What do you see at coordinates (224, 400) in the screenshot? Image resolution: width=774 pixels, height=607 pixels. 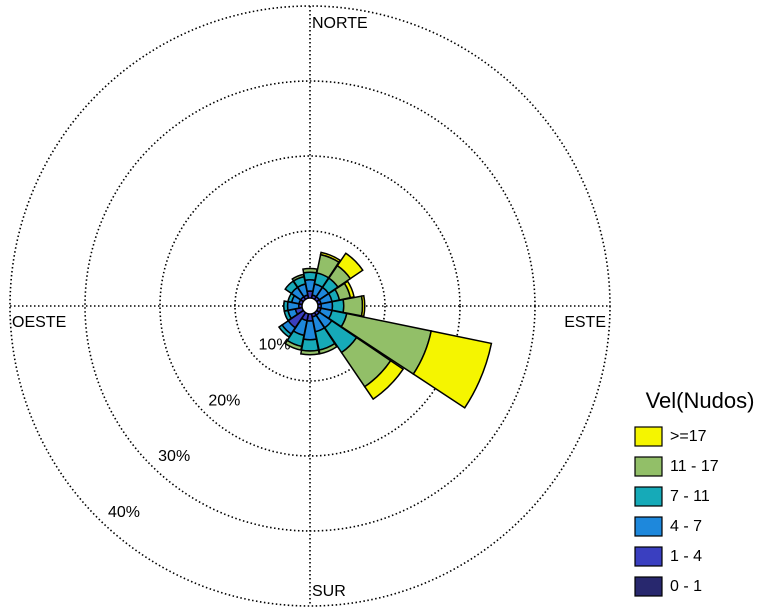 I see `r-tick-label: 20%` at bounding box center [224, 400].